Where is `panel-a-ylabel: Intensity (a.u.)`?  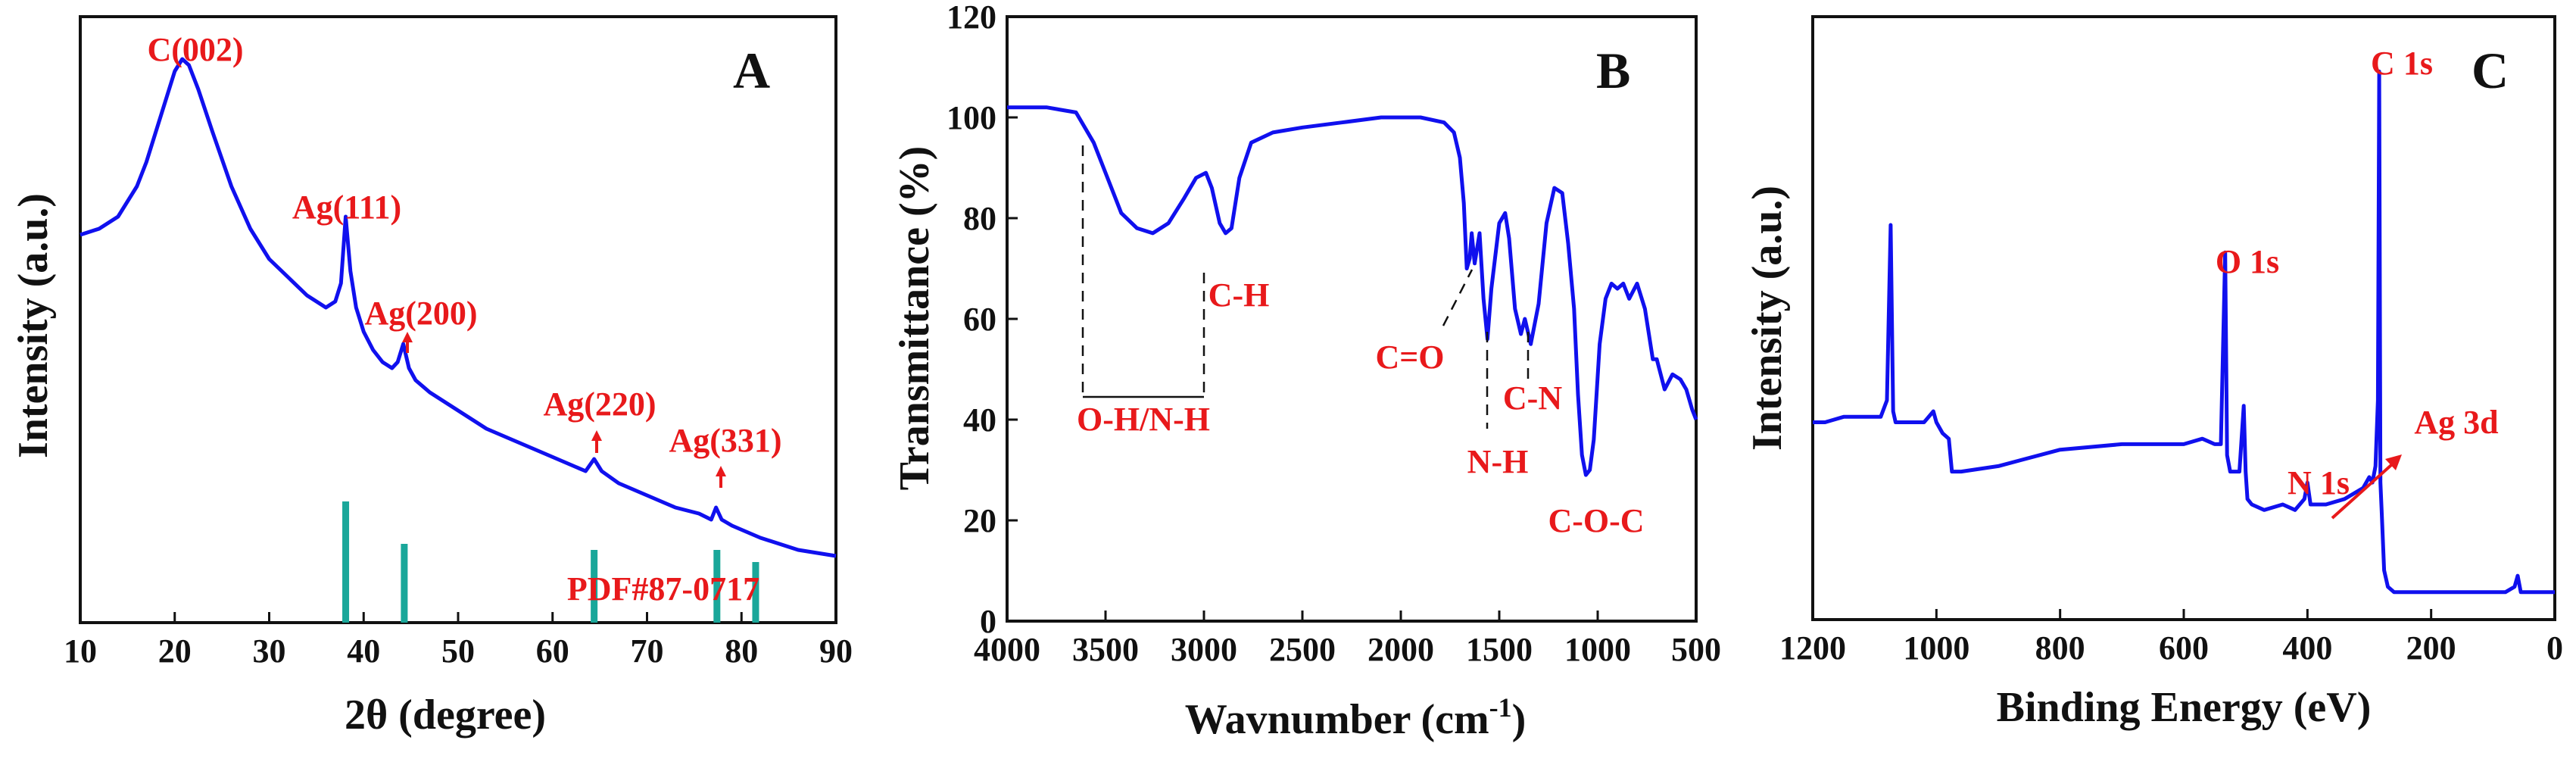 panel-a-ylabel: Intensity (a.u.) is located at coordinates (33, 325).